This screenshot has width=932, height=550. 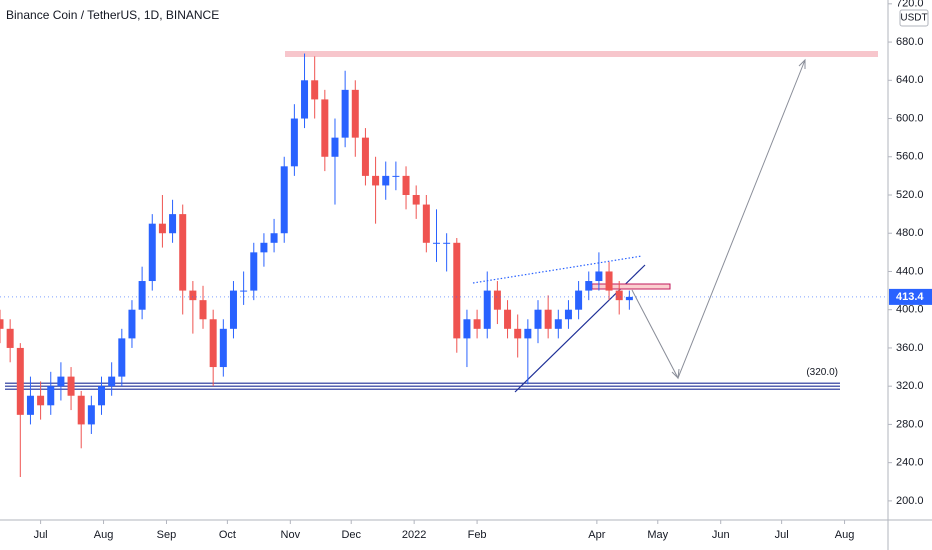 I want to click on chart-title: Binance Coin / TetherUS, 1D, BINANCE, so click(x=112, y=15).